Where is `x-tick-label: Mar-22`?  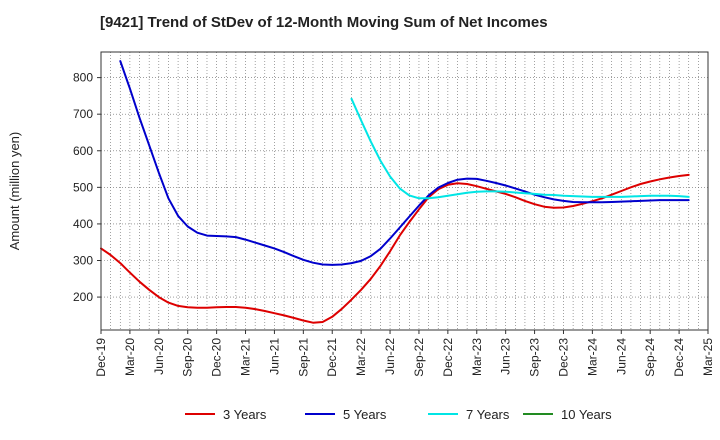 x-tick-label: Mar-22 is located at coordinates (361, 357).